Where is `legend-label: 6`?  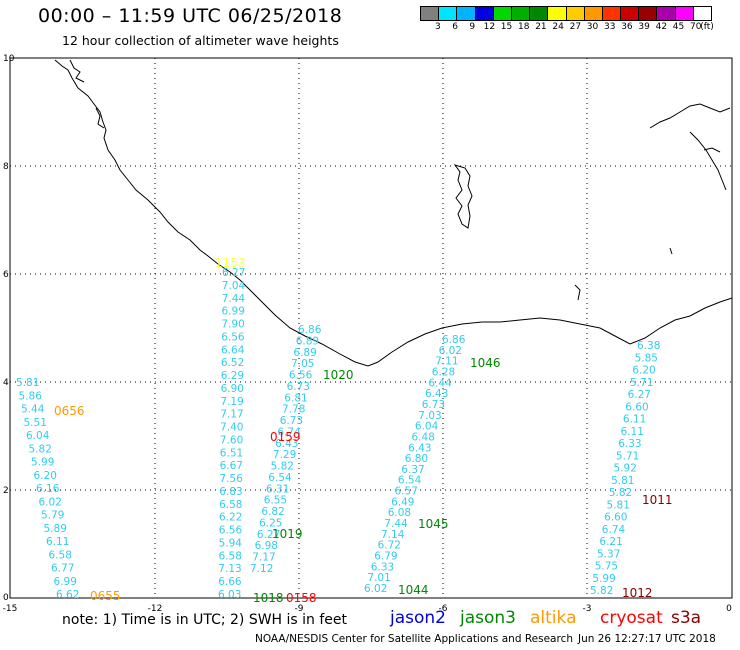 legend-label: 6 is located at coordinates (455, 27).